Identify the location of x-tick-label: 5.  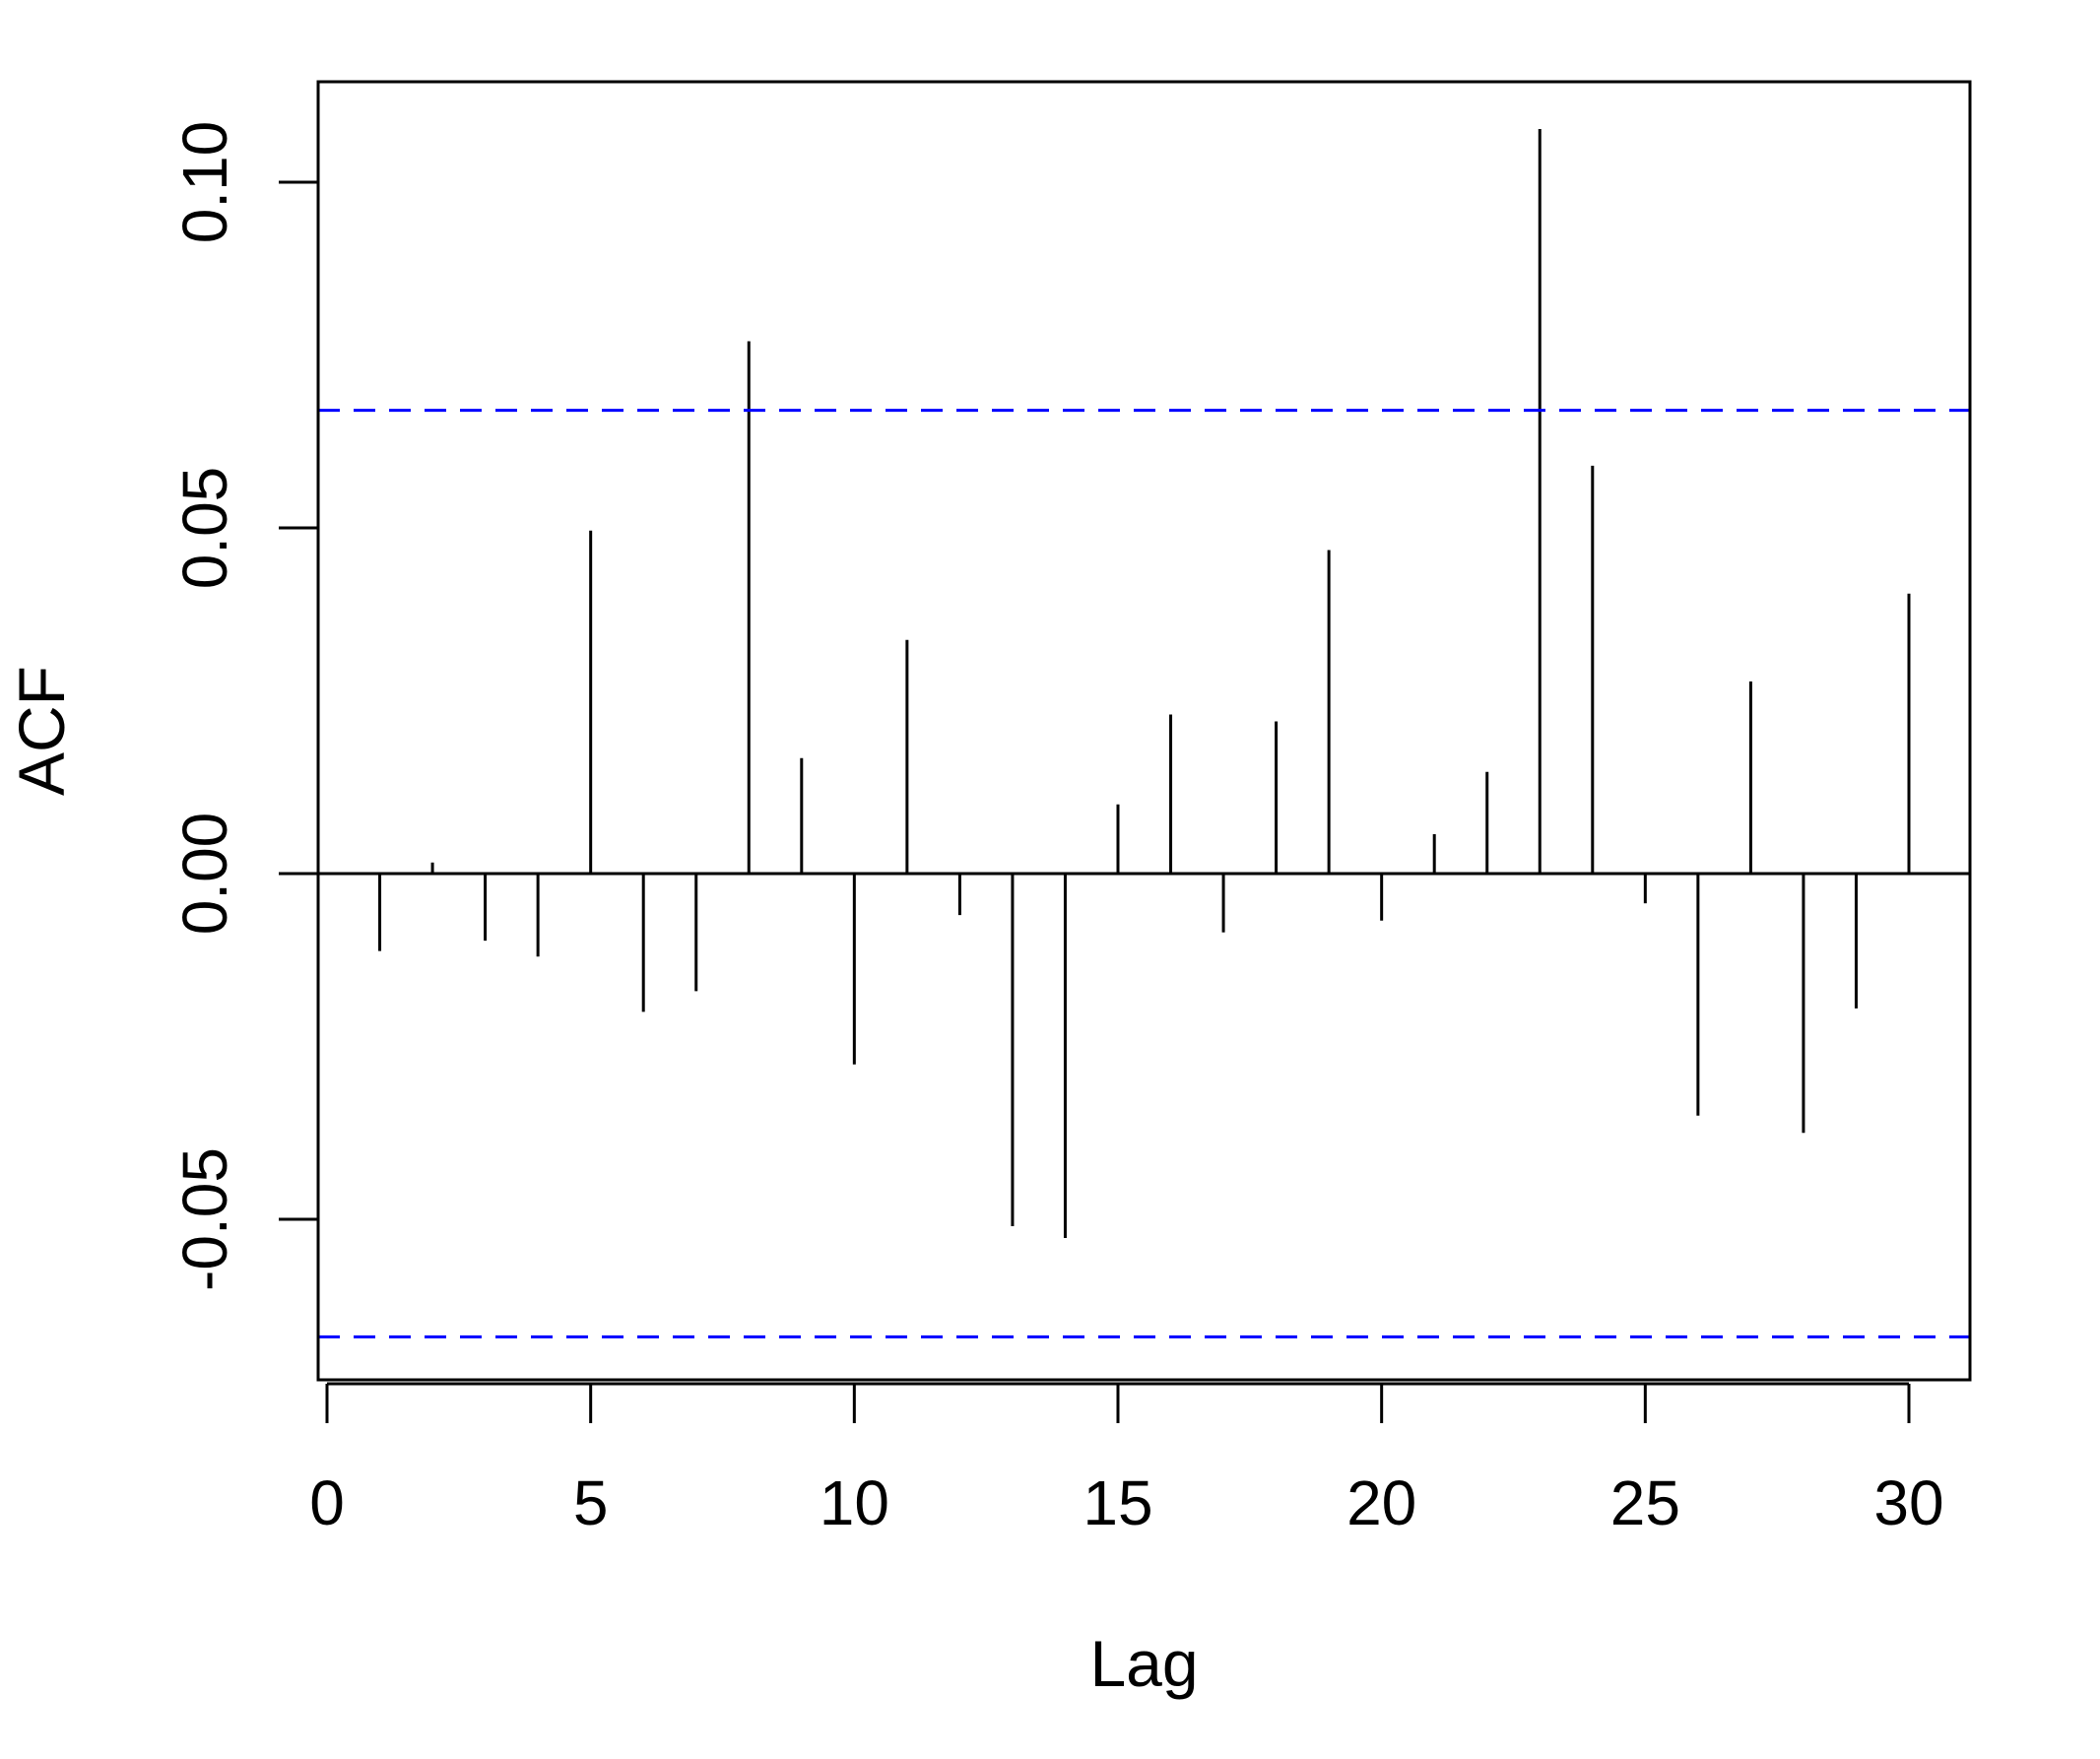
(591, 1502).